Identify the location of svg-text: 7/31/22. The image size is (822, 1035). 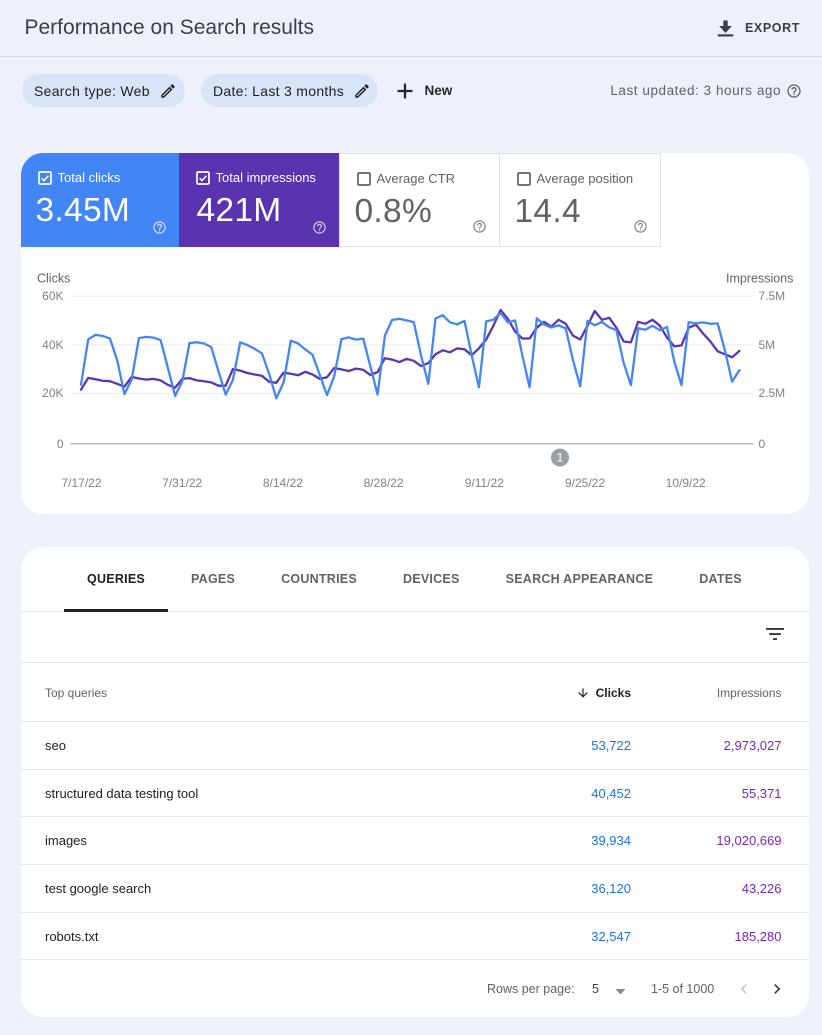
(182, 483).